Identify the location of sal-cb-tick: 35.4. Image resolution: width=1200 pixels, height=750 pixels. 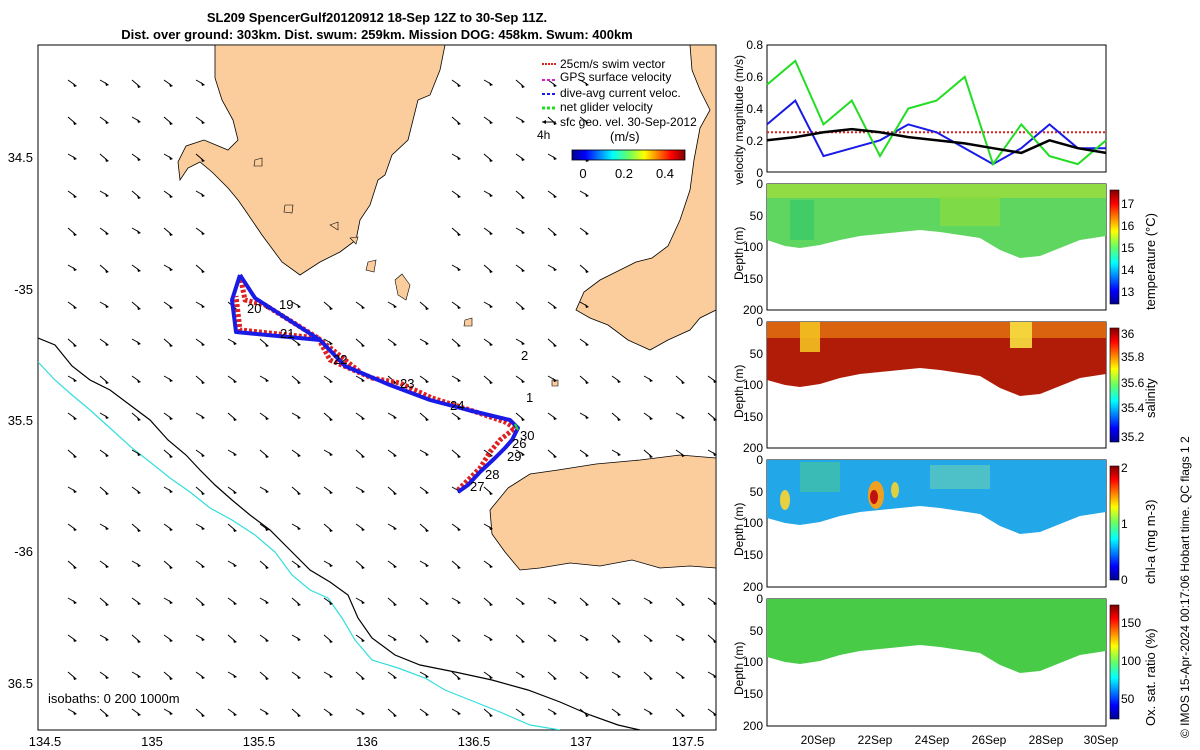
(1133, 408).